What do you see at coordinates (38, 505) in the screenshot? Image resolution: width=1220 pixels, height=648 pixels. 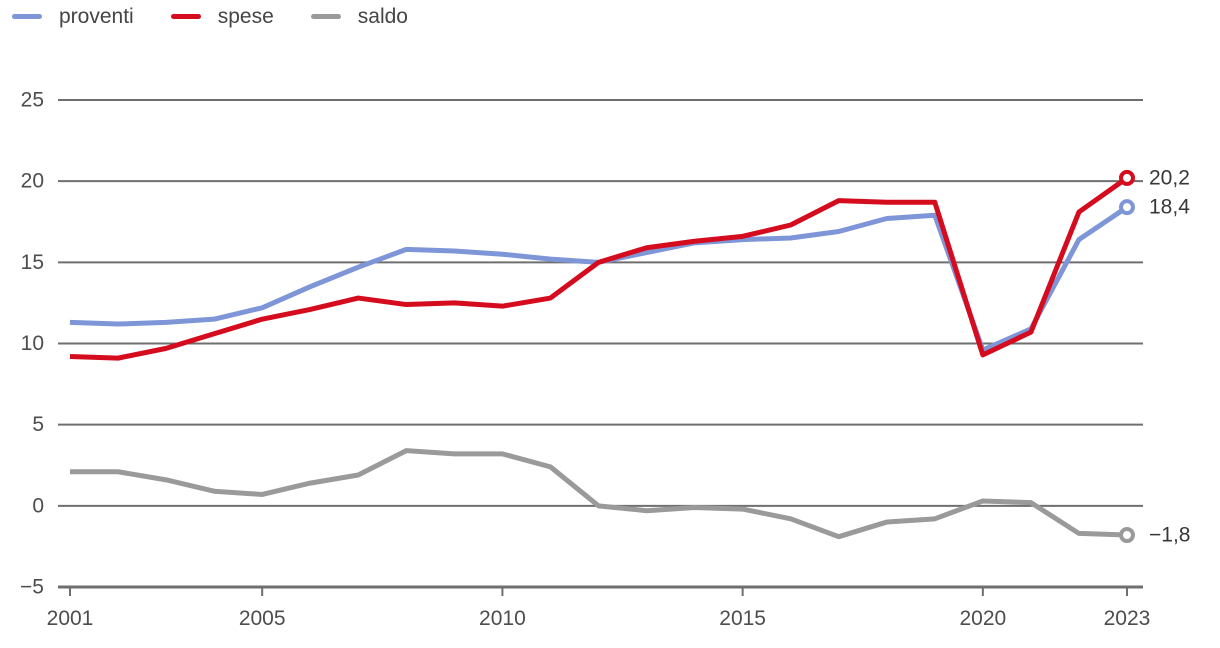 I see `y-axis-tick-label: 0` at bounding box center [38, 505].